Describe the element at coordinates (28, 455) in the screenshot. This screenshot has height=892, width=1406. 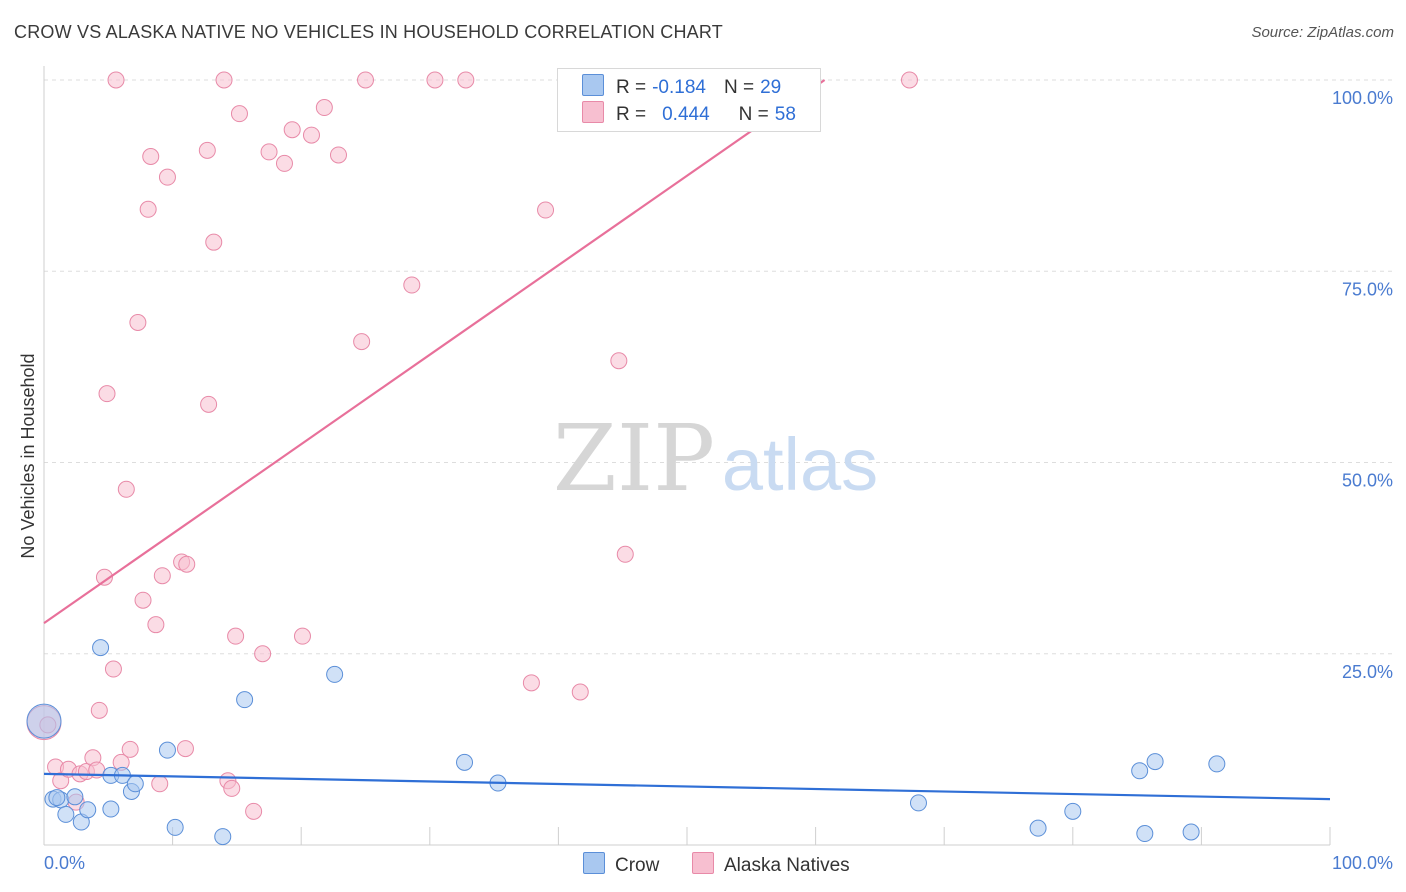
I see `y-axis-label: No Vehicles in Household` at that location.